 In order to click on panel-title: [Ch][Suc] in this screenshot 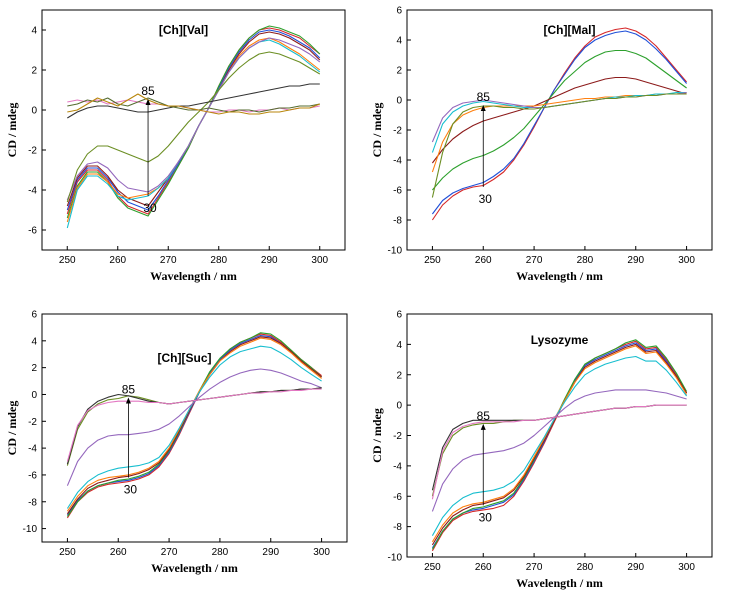, I will do `click(185, 358)`.